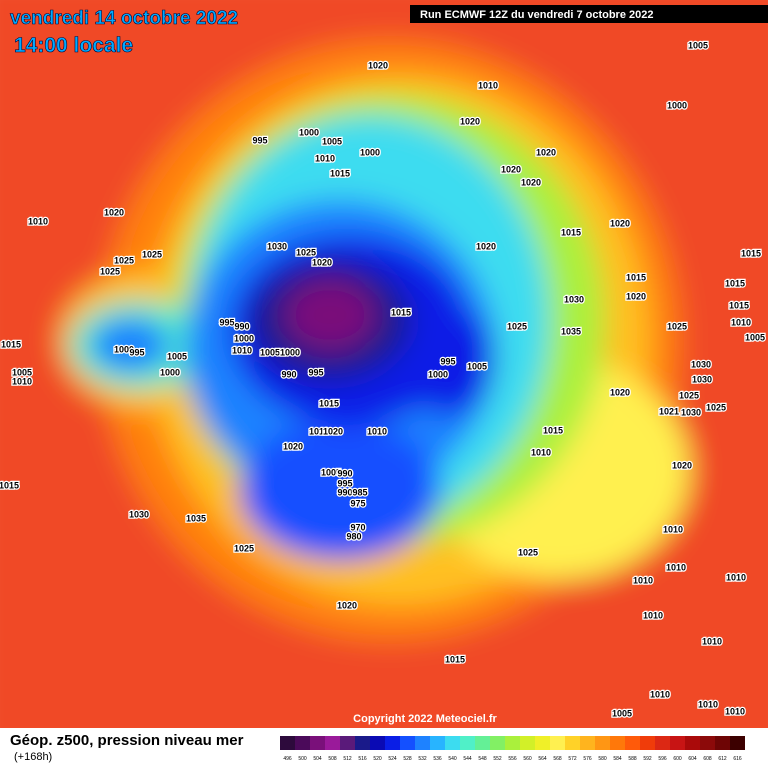 This screenshot has width=768, height=768. What do you see at coordinates (357, 503) in the screenshot?
I see `isobar-label: 975` at bounding box center [357, 503].